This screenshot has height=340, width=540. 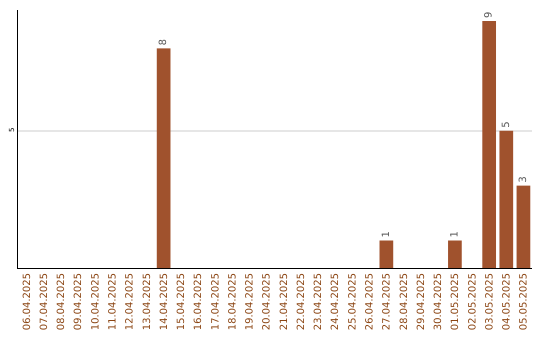 I want to click on data-label: 8, so click(x=164, y=42).